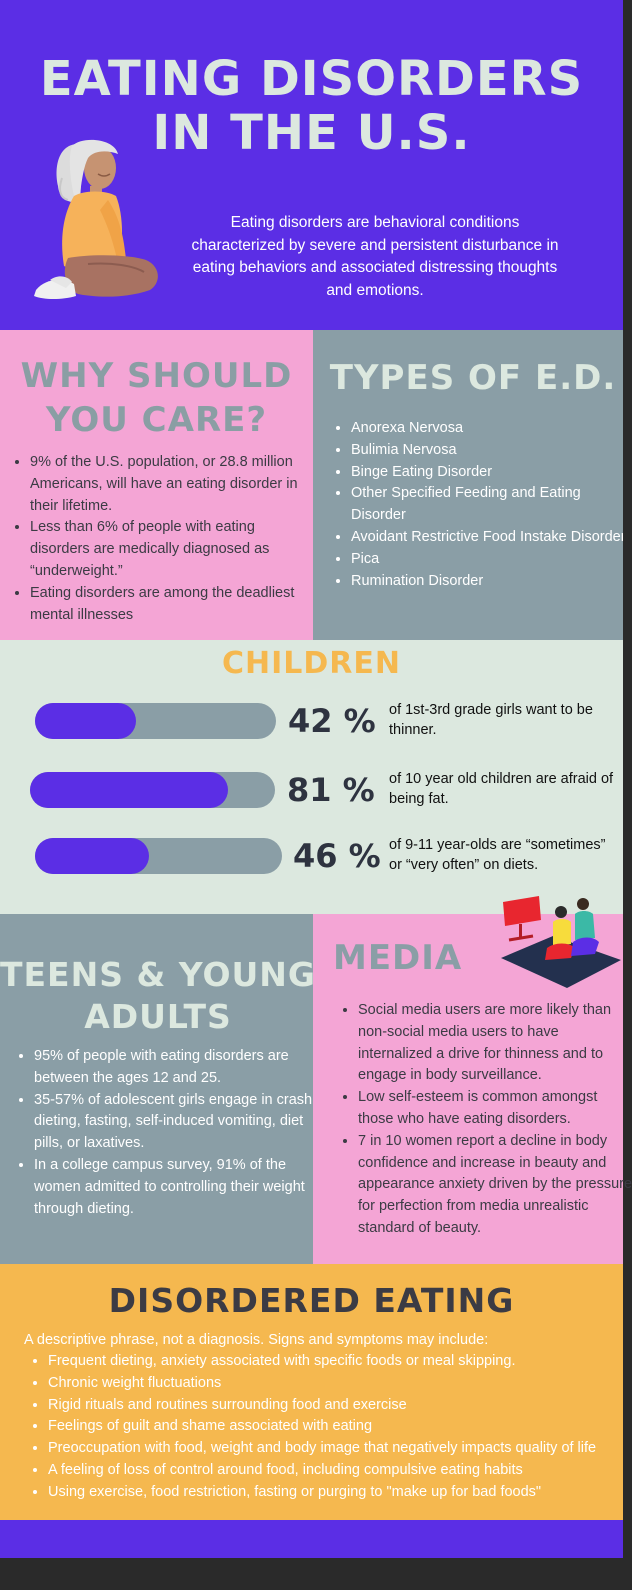 This screenshot has width=632, height=1590. I want to click on page-title-line-2: IN THE U.S., so click(311, 133).